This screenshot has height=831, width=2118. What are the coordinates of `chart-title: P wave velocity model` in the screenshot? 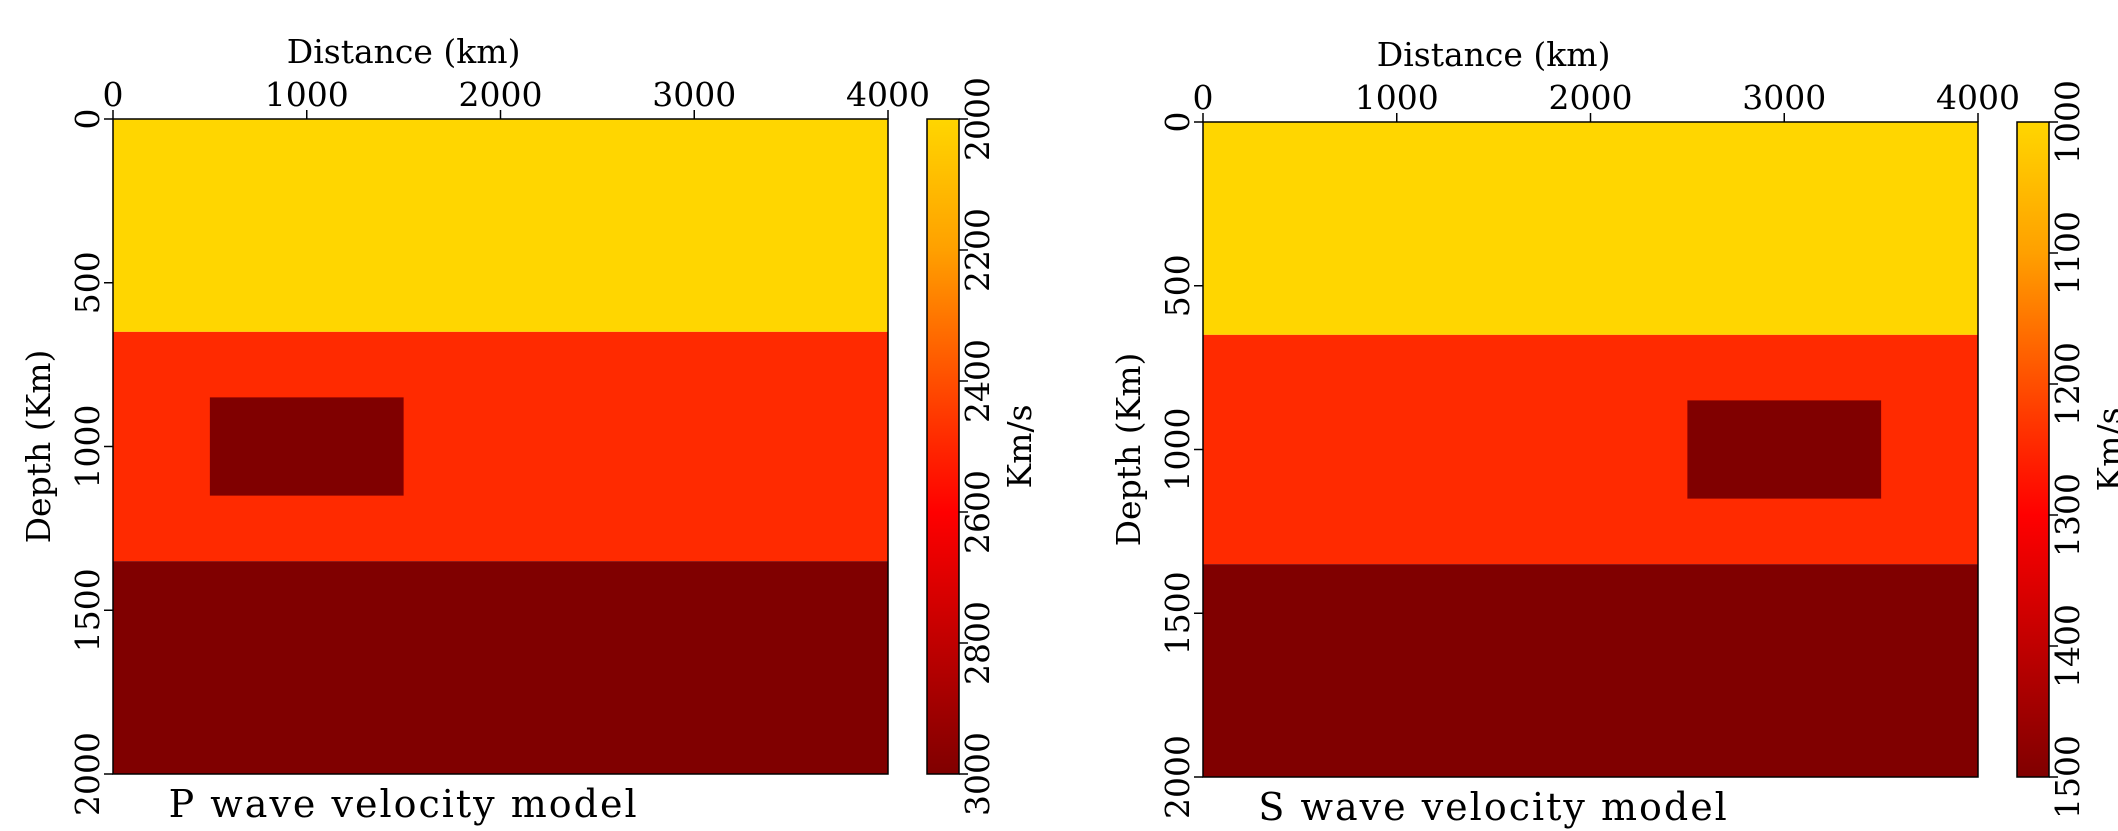 It's located at (404, 804).